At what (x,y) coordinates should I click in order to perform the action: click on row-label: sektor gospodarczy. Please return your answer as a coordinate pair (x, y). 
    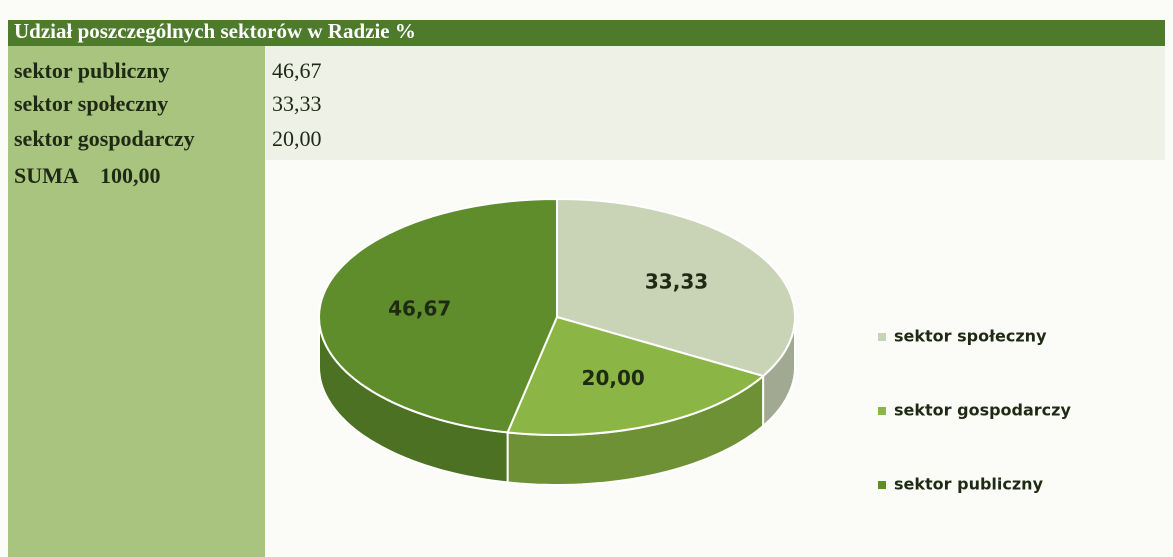
    Looking at the image, I should click on (104, 138).